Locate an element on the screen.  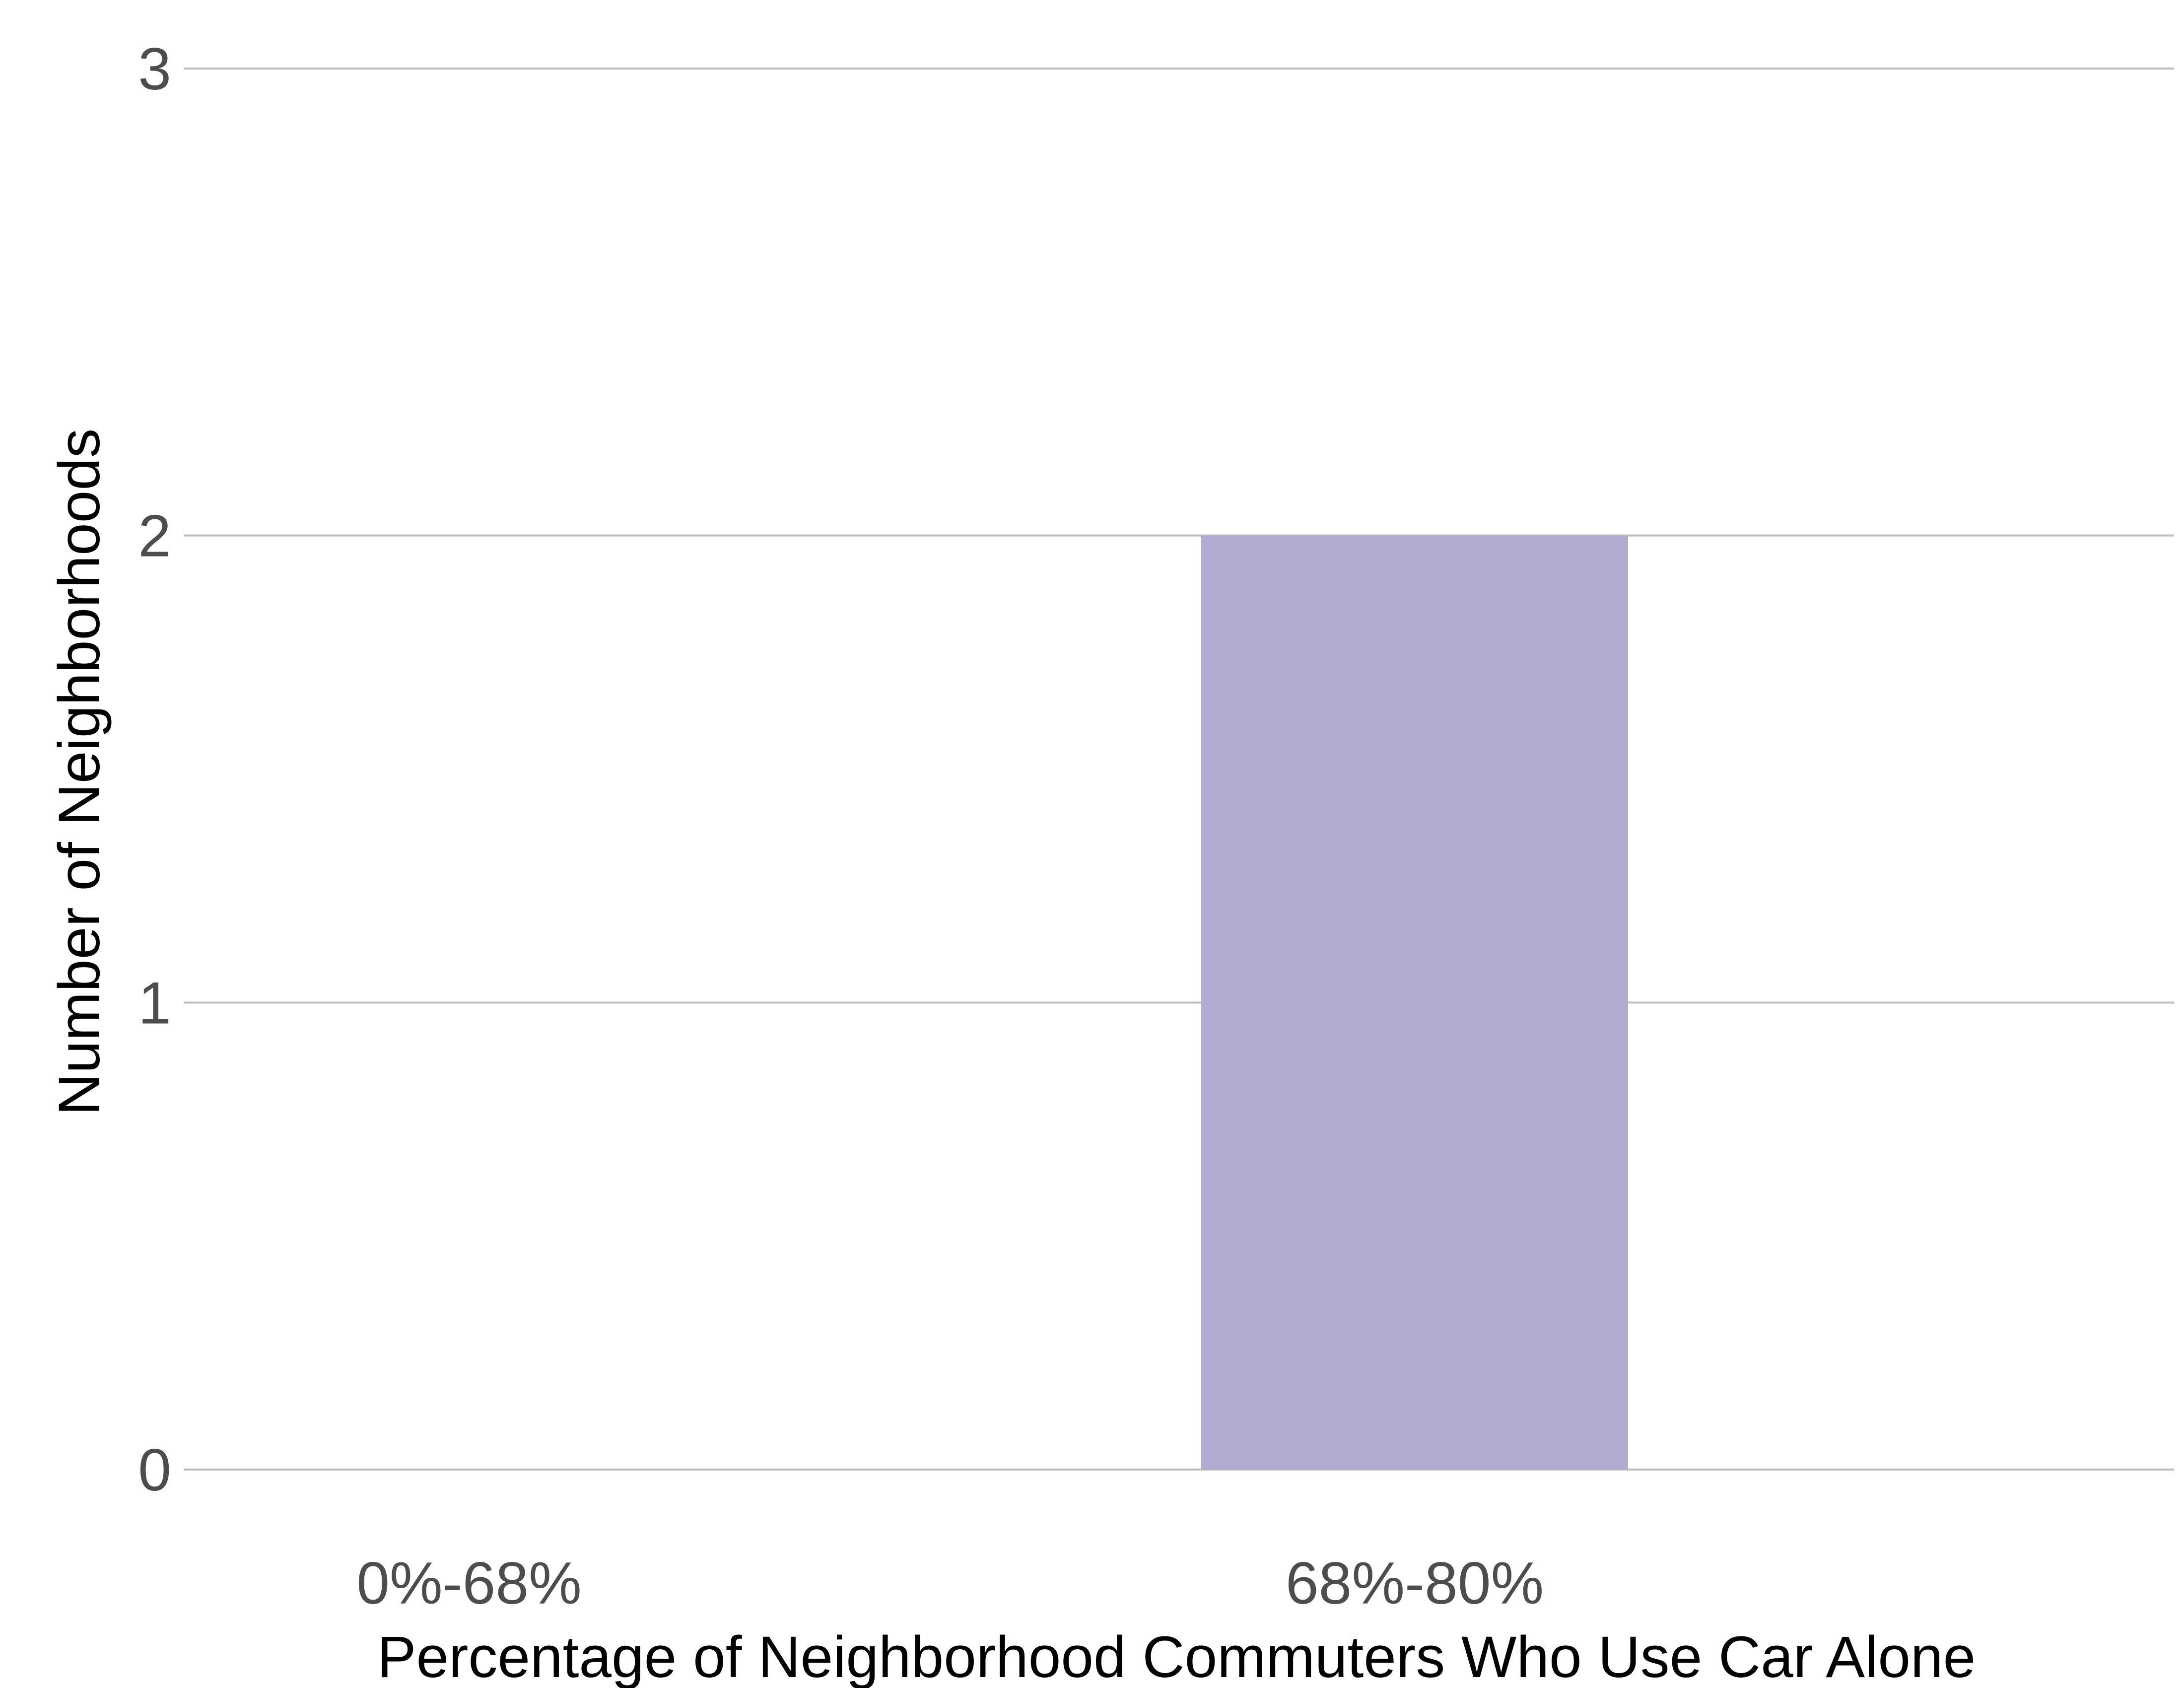
y-axis-title: Number of Neighborhoods is located at coordinates (79, 772).